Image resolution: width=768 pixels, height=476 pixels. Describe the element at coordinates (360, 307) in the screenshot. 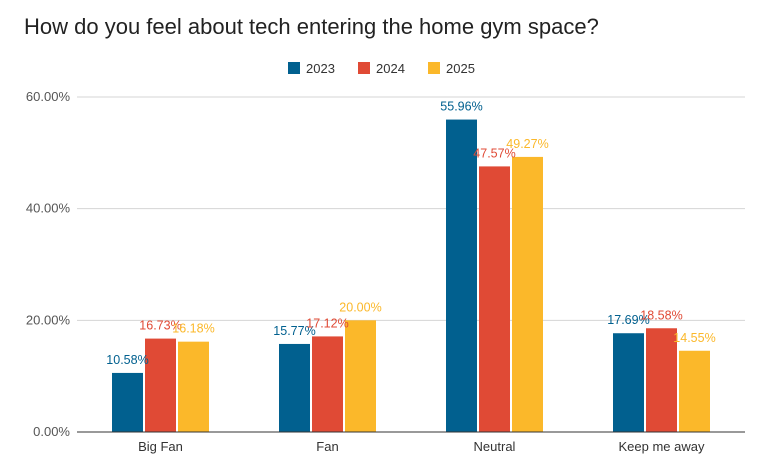

I see `data-label: 20.00%` at that location.